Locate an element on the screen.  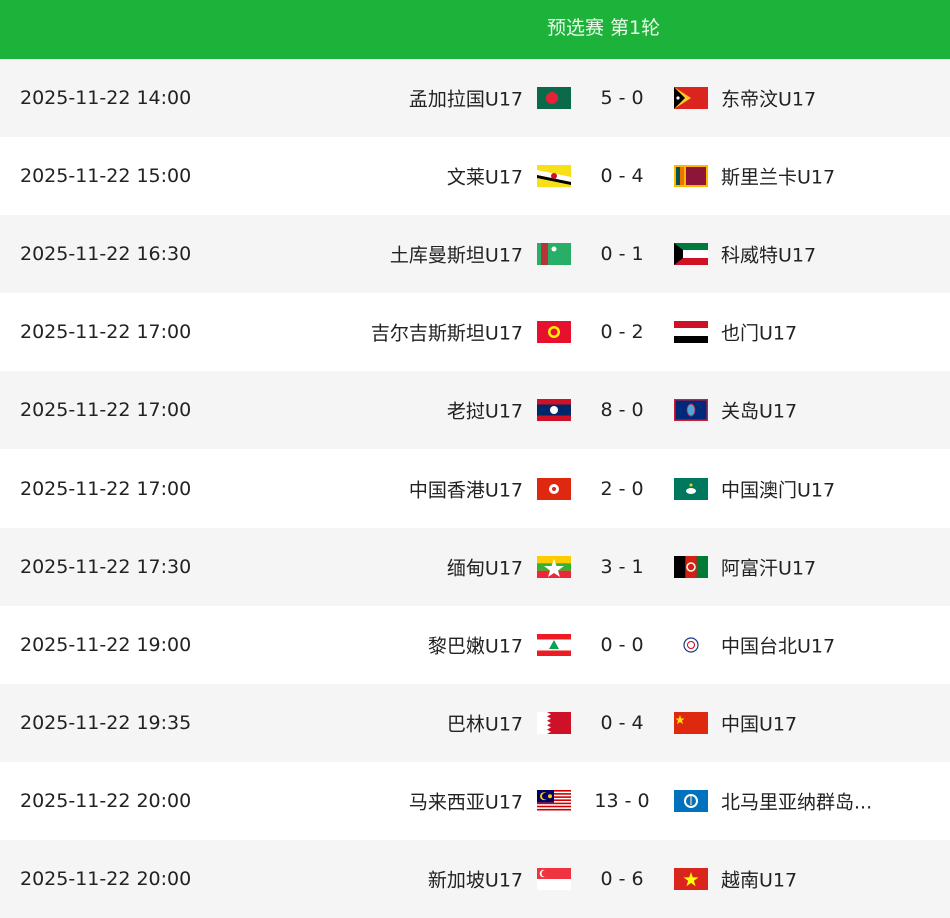
away-team: 中国U17 is located at coordinates (759, 724).